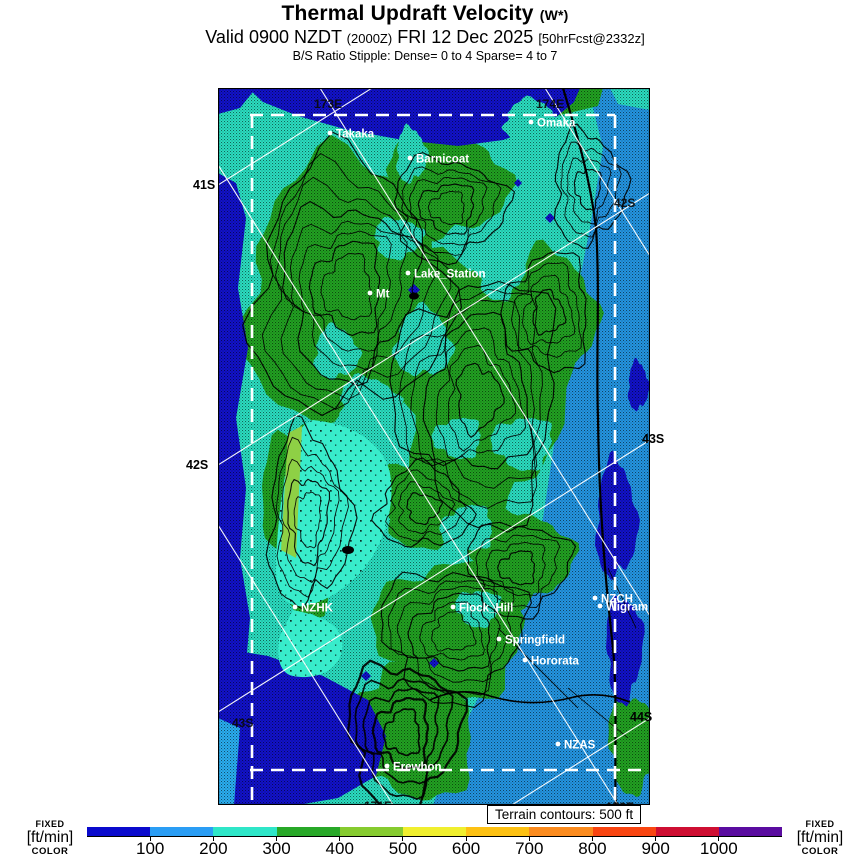 This screenshot has height=860, width=850. Describe the element at coordinates (552, 124) in the screenshot. I see `site-marker-omaka: Omaka` at that location.